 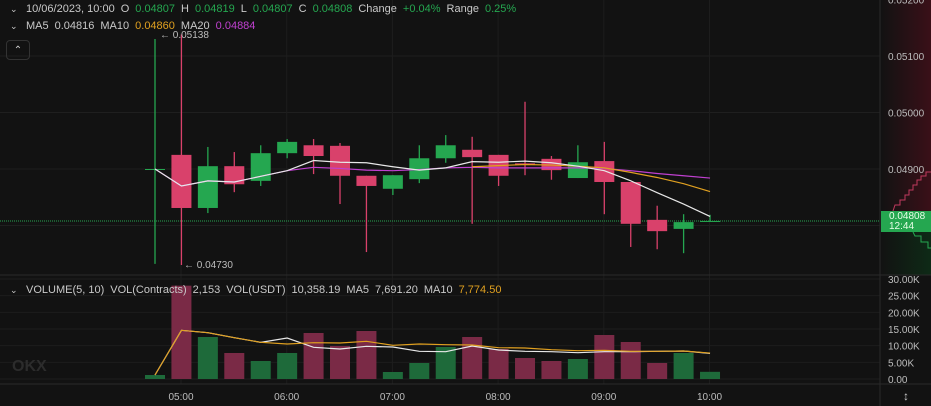 I want to click on okx-logo-text: OKX, so click(x=29, y=366).